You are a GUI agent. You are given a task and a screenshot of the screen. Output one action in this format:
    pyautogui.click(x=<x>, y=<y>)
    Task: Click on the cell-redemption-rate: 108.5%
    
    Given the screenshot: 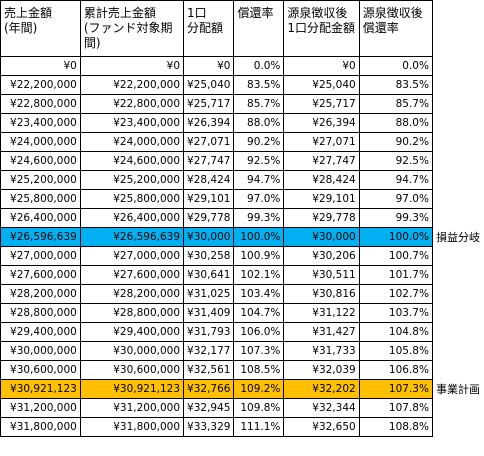 What is the action you would take?
    pyautogui.click(x=259, y=370)
    